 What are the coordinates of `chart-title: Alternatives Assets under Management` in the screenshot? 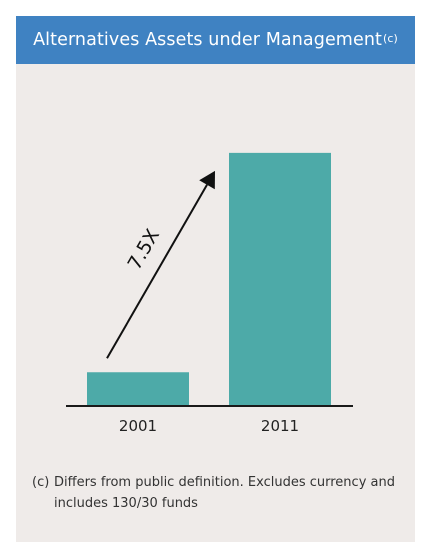 It's located at (207, 40).